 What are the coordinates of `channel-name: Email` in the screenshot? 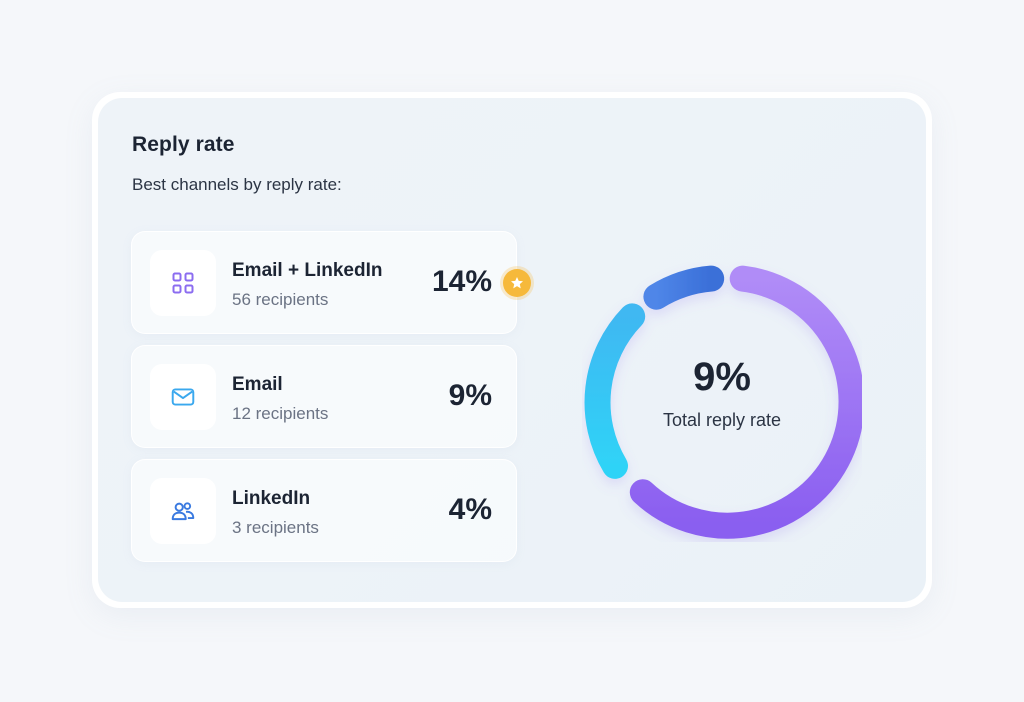 It's located at (257, 384).